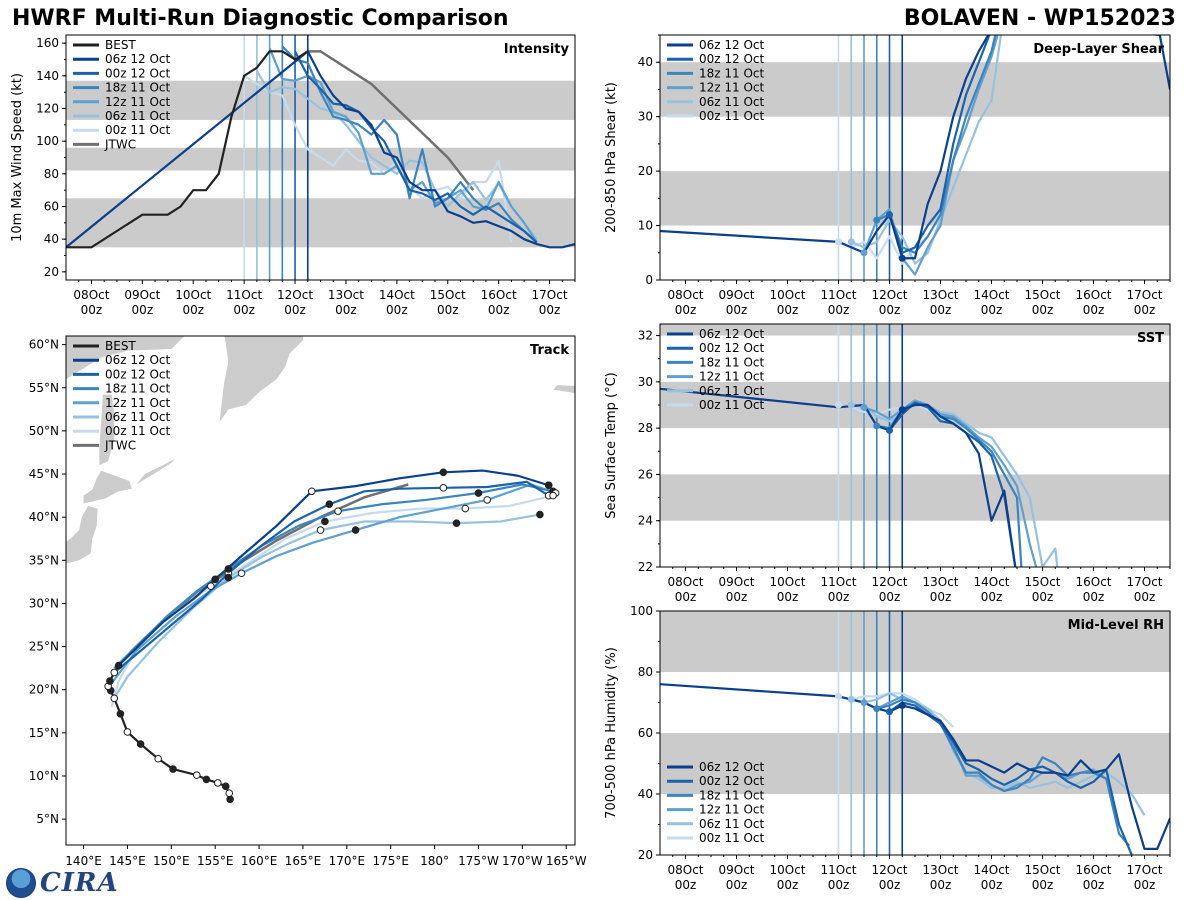  Describe the element at coordinates (686, 885) in the screenshot. I see `rh-xtick-sublabel-0: 00z` at that location.